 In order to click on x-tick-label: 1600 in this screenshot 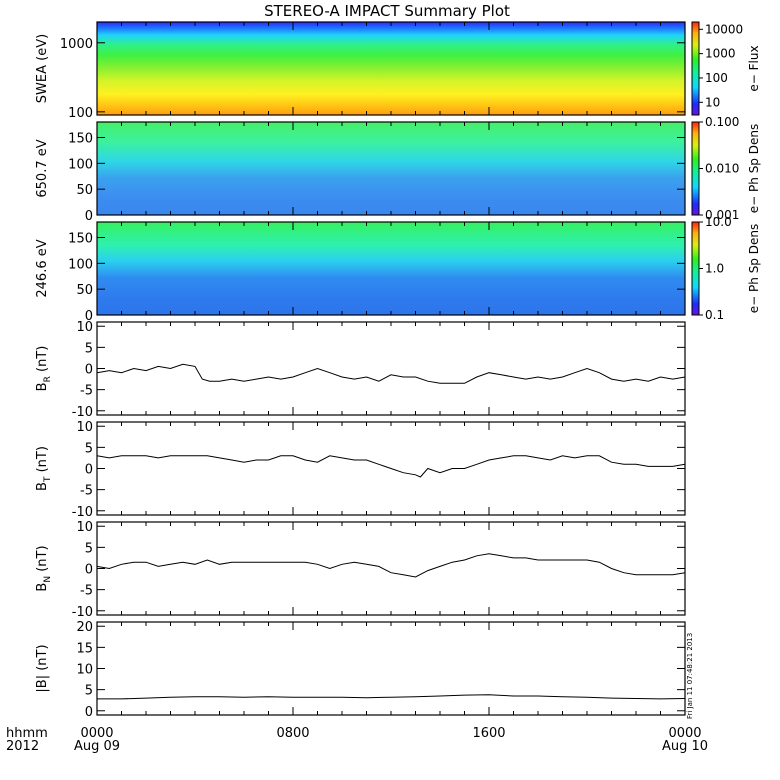, I will do `click(488, 733)`.